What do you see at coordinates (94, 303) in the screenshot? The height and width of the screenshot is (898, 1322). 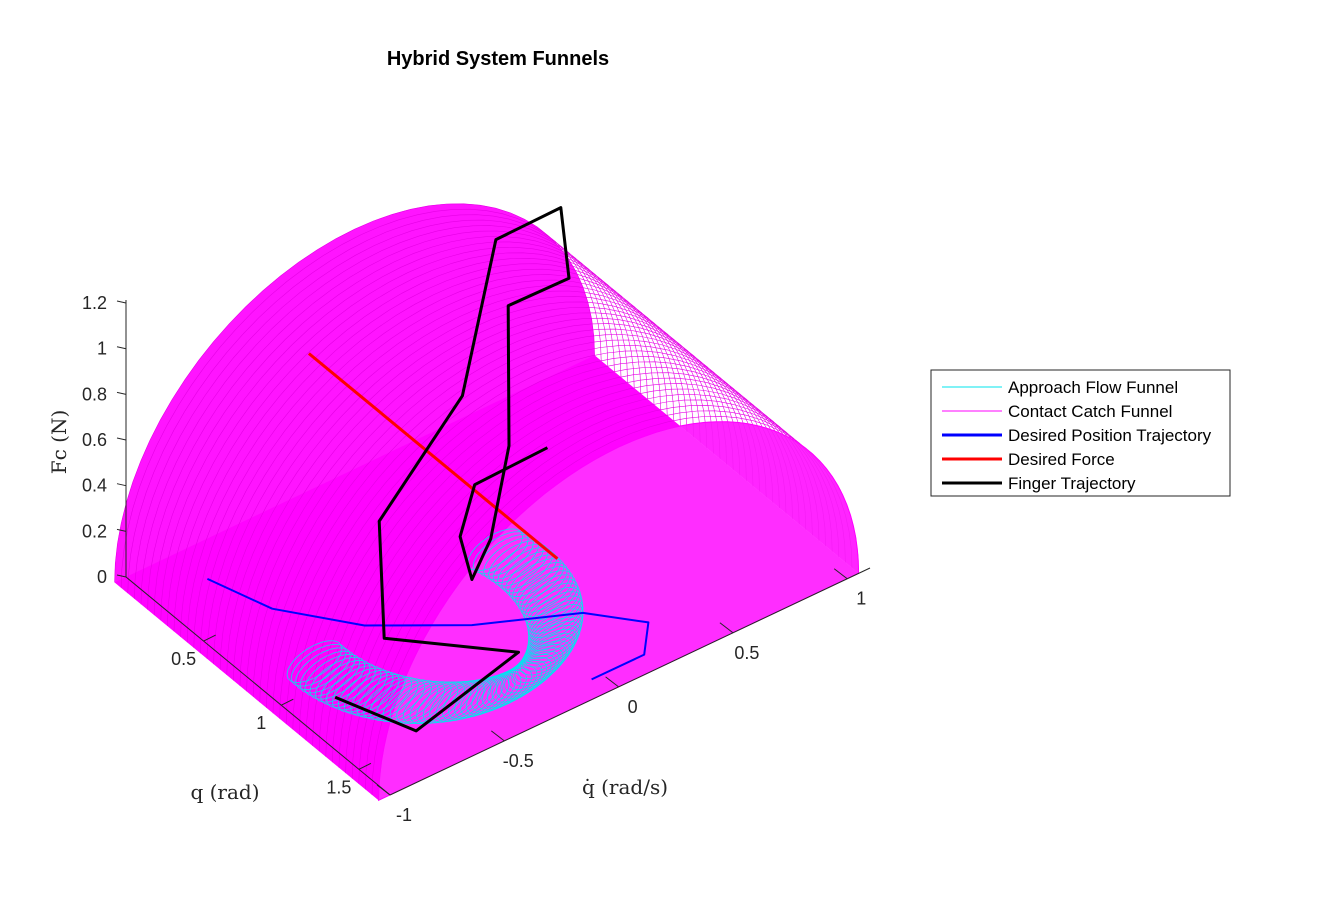 I see `z-tick-label: 1.2` at bounding box center [94, 303].